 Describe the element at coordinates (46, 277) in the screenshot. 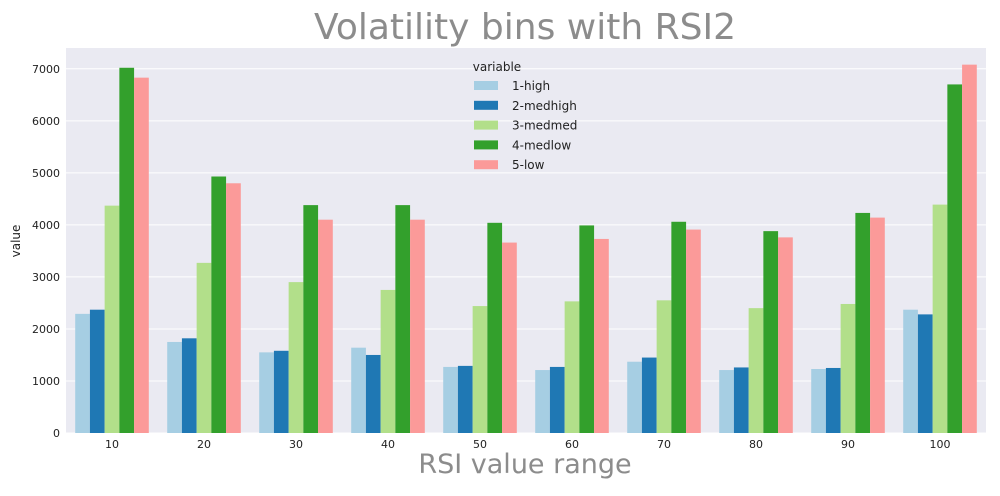

I see `y-tick-label: 3000` at that location.